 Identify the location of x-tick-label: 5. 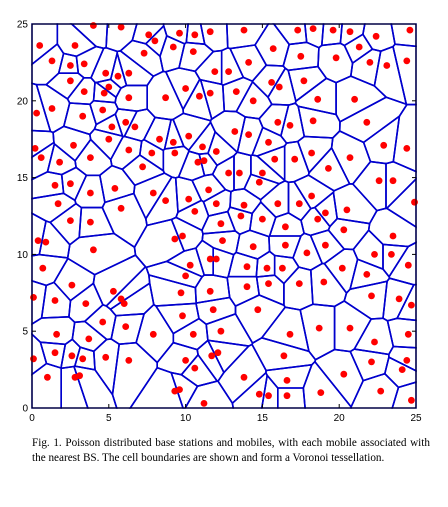
(109, 418).